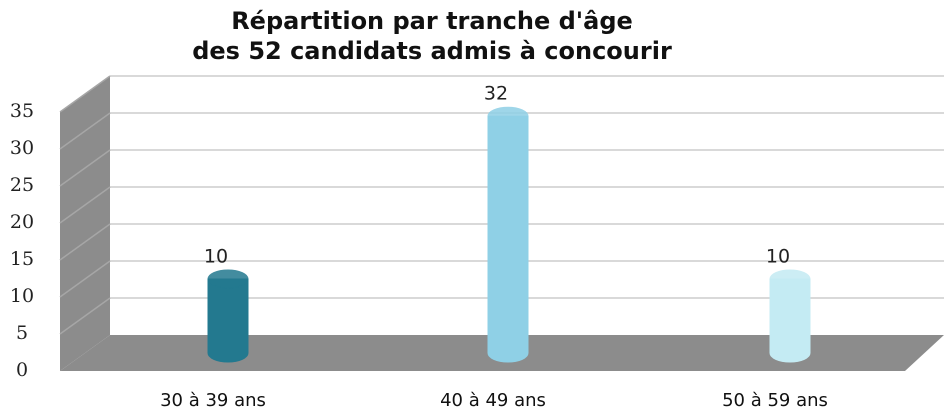 This screenshot has width=944, height=409. What do you see at coordinates (22, 333) in the screenshot?
I see `y-tick-label: 5` at bounding box center [22, 333].